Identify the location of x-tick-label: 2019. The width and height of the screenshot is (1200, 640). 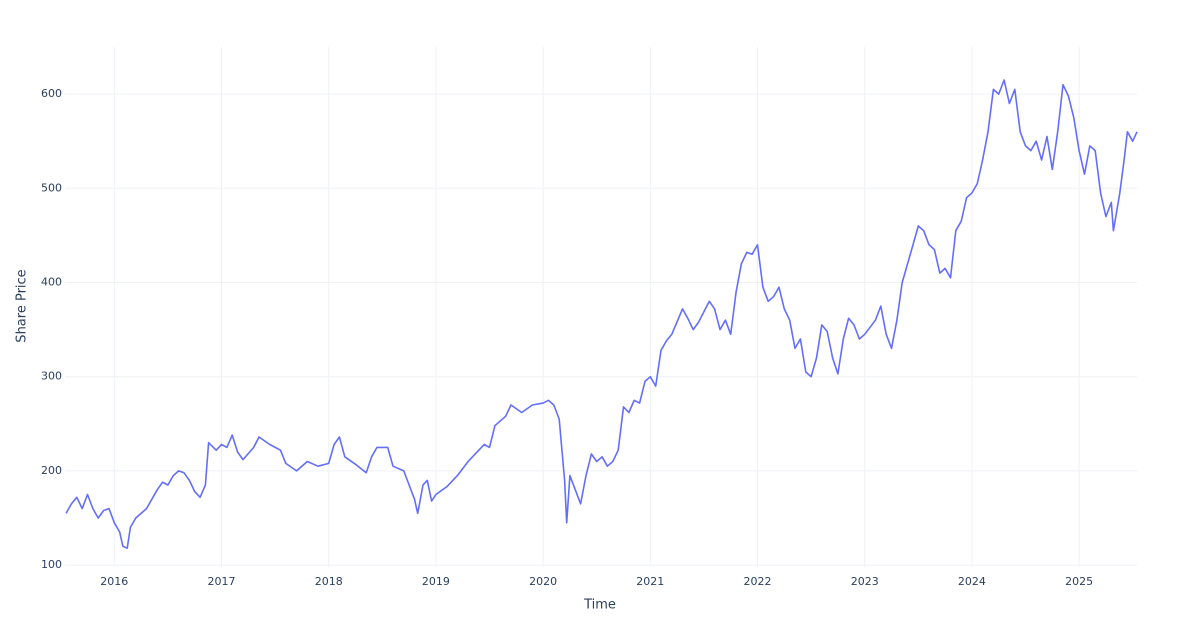
(436, 581).